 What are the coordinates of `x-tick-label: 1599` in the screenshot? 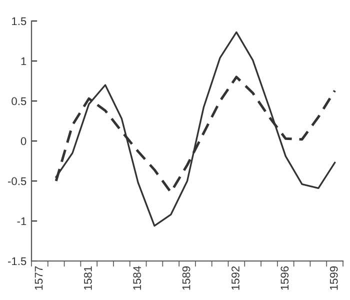 It's located at (334, 278).